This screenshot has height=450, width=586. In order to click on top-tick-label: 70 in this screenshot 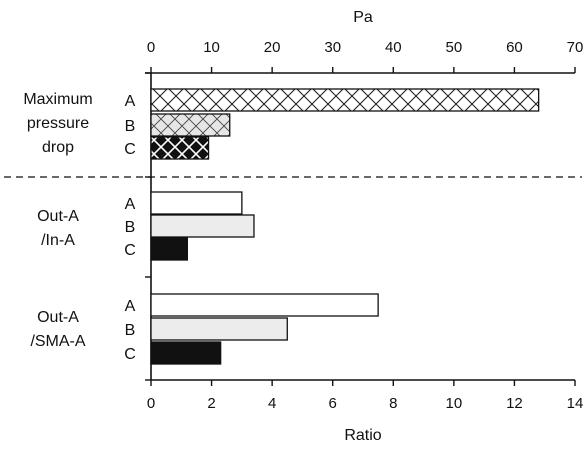, I will do `click(575, 47)`.